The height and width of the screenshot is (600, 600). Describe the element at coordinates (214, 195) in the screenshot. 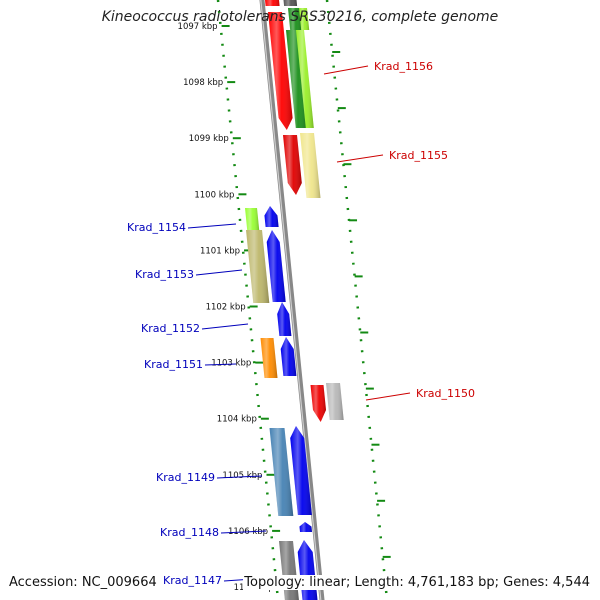

I see `tick-label: 1100 kbp` at that location.